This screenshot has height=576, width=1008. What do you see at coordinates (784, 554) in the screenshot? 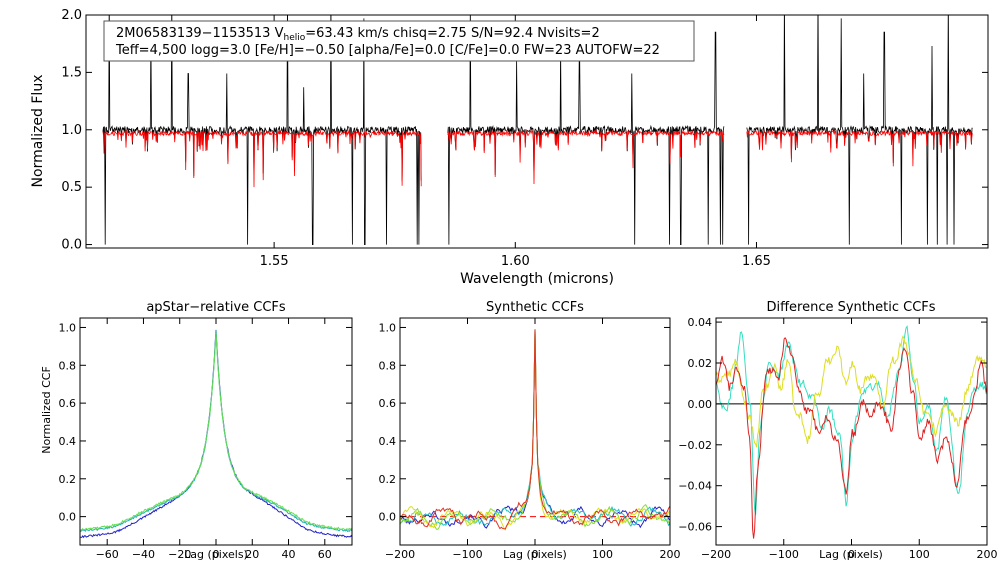
I see `difference-ccf-xtick-label: −100` at bounding box center [784, 554].